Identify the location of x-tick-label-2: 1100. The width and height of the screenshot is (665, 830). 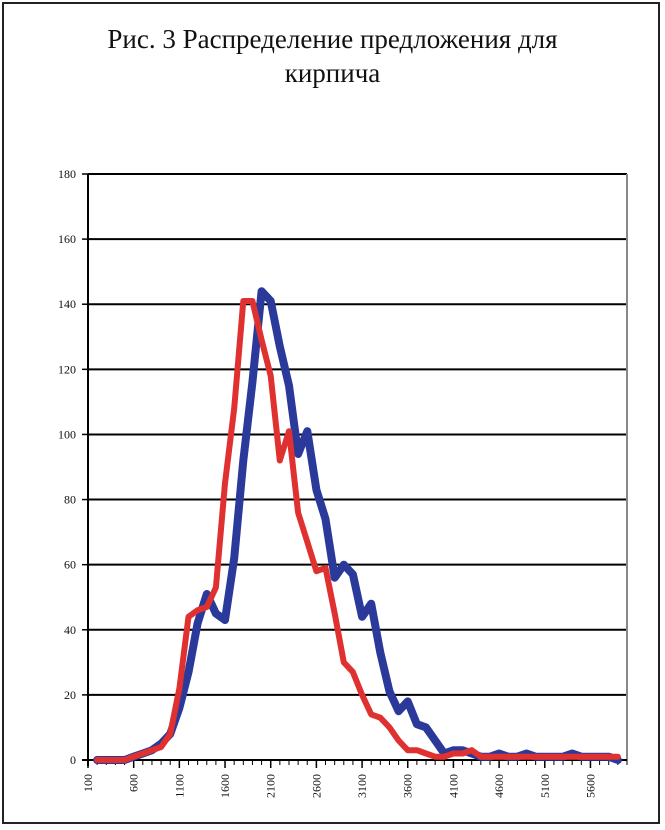
(179, 786).